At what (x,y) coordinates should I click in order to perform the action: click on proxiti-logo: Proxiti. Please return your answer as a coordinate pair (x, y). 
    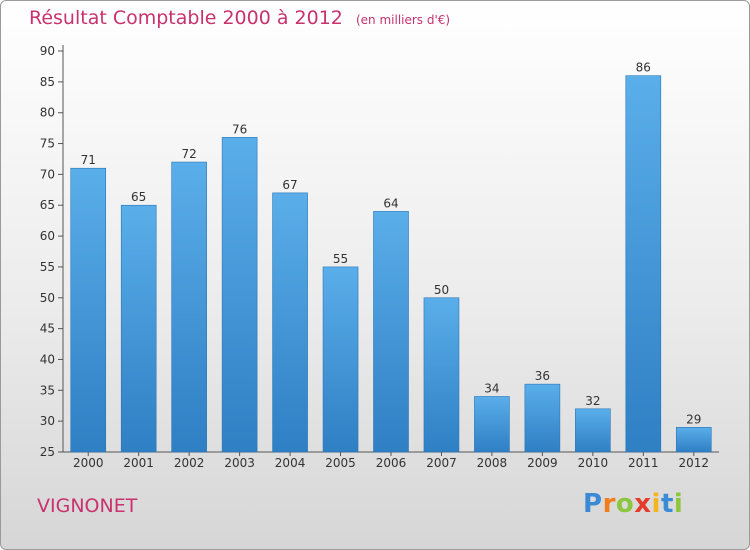
    Looking at the image, I should click on (633, 504).